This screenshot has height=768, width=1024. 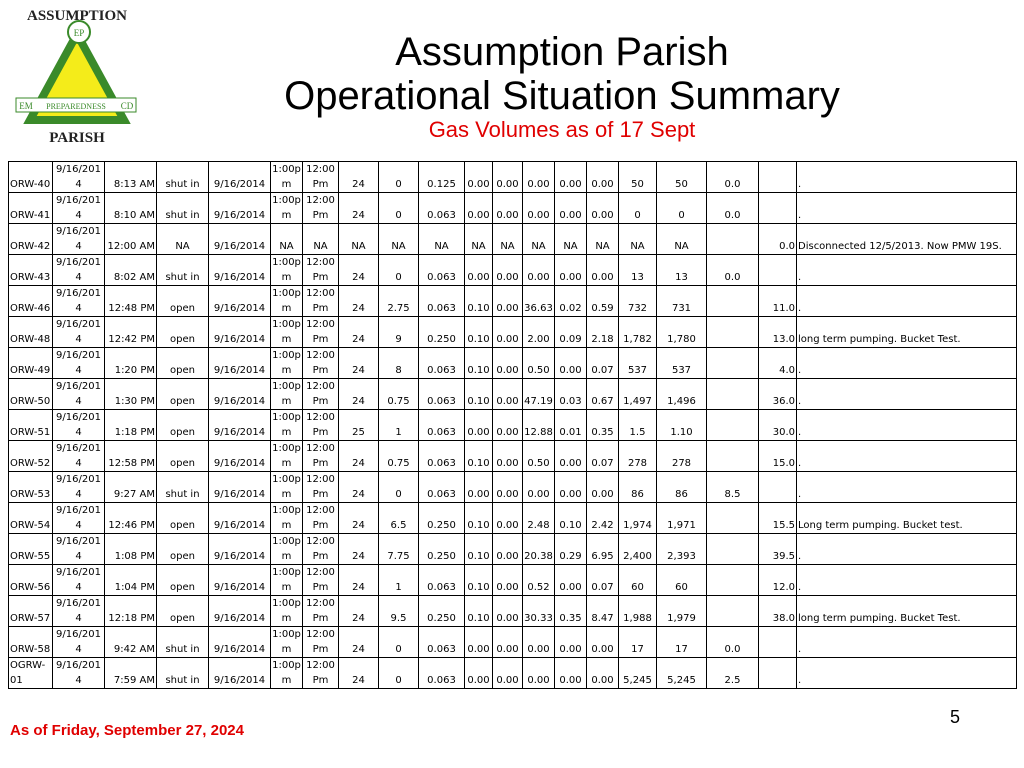 I want to click on table-cell: 0.02, so click(x=570, y=301).